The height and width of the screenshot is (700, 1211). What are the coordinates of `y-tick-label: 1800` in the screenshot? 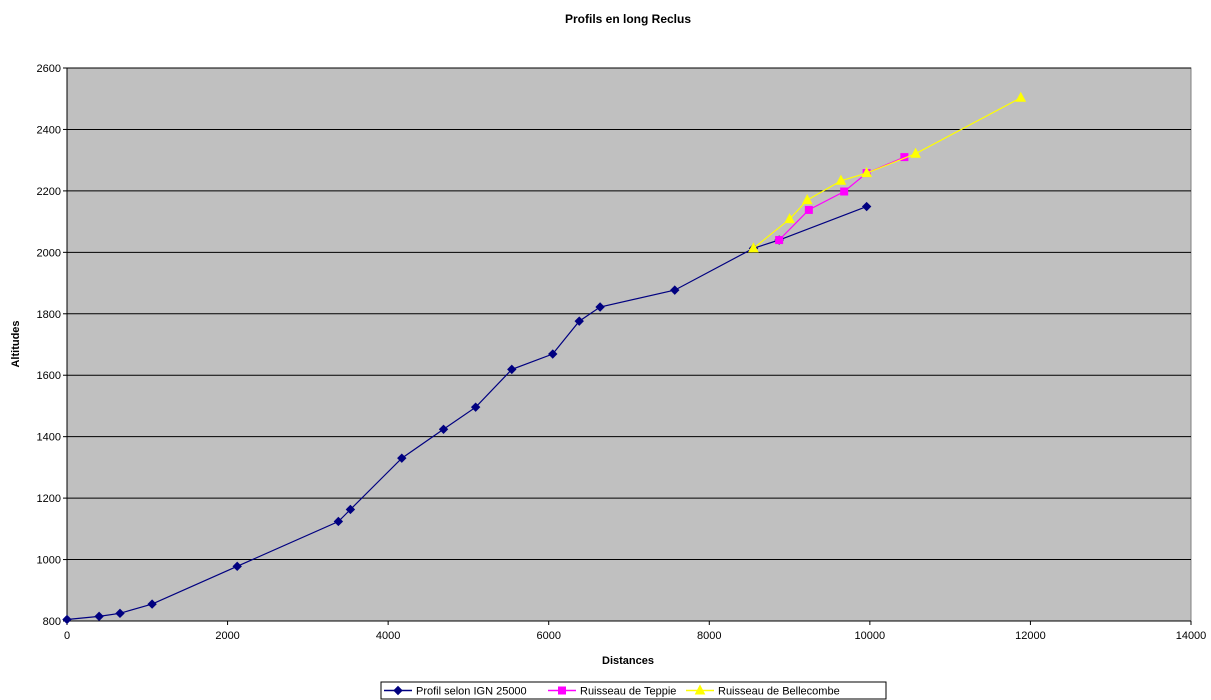 It's located at (49, 315).